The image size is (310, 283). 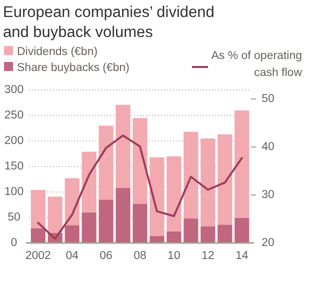 I want to click on x-tick-label: 08, so click(x=140, y=256).